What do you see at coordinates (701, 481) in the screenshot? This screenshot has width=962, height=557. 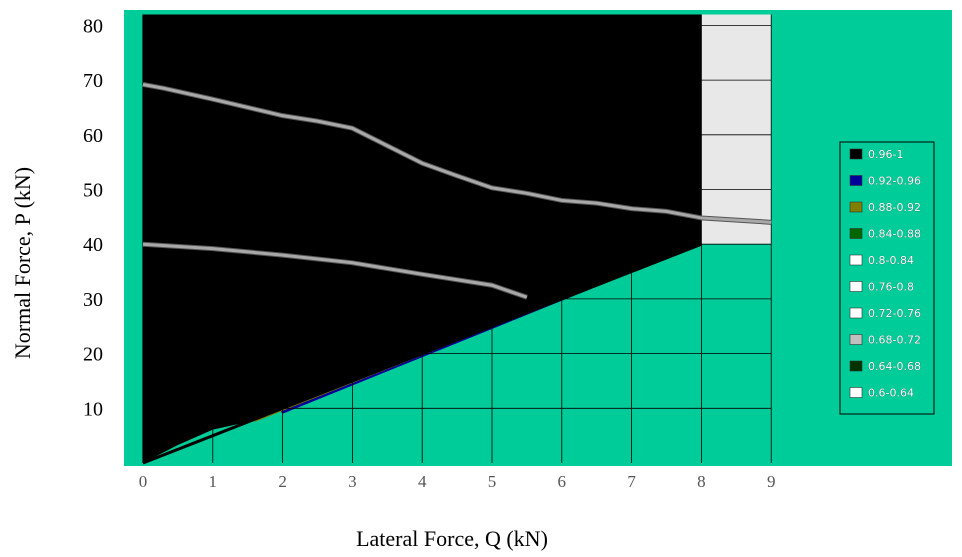 I see `x-tick-label: 8` at bounding box center [701, 481].